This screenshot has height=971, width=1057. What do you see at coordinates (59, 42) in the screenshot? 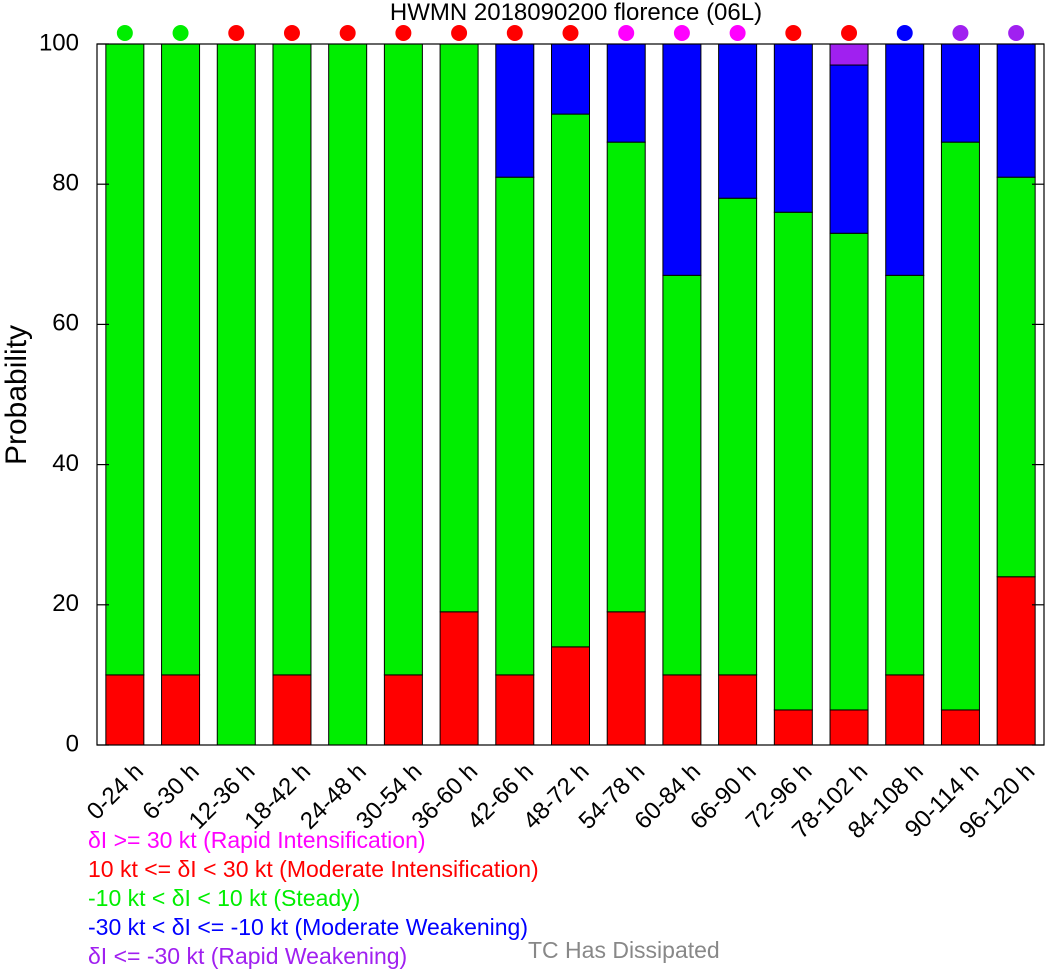
I see `y-tick-label: 100` at bounding box center [59, 42].